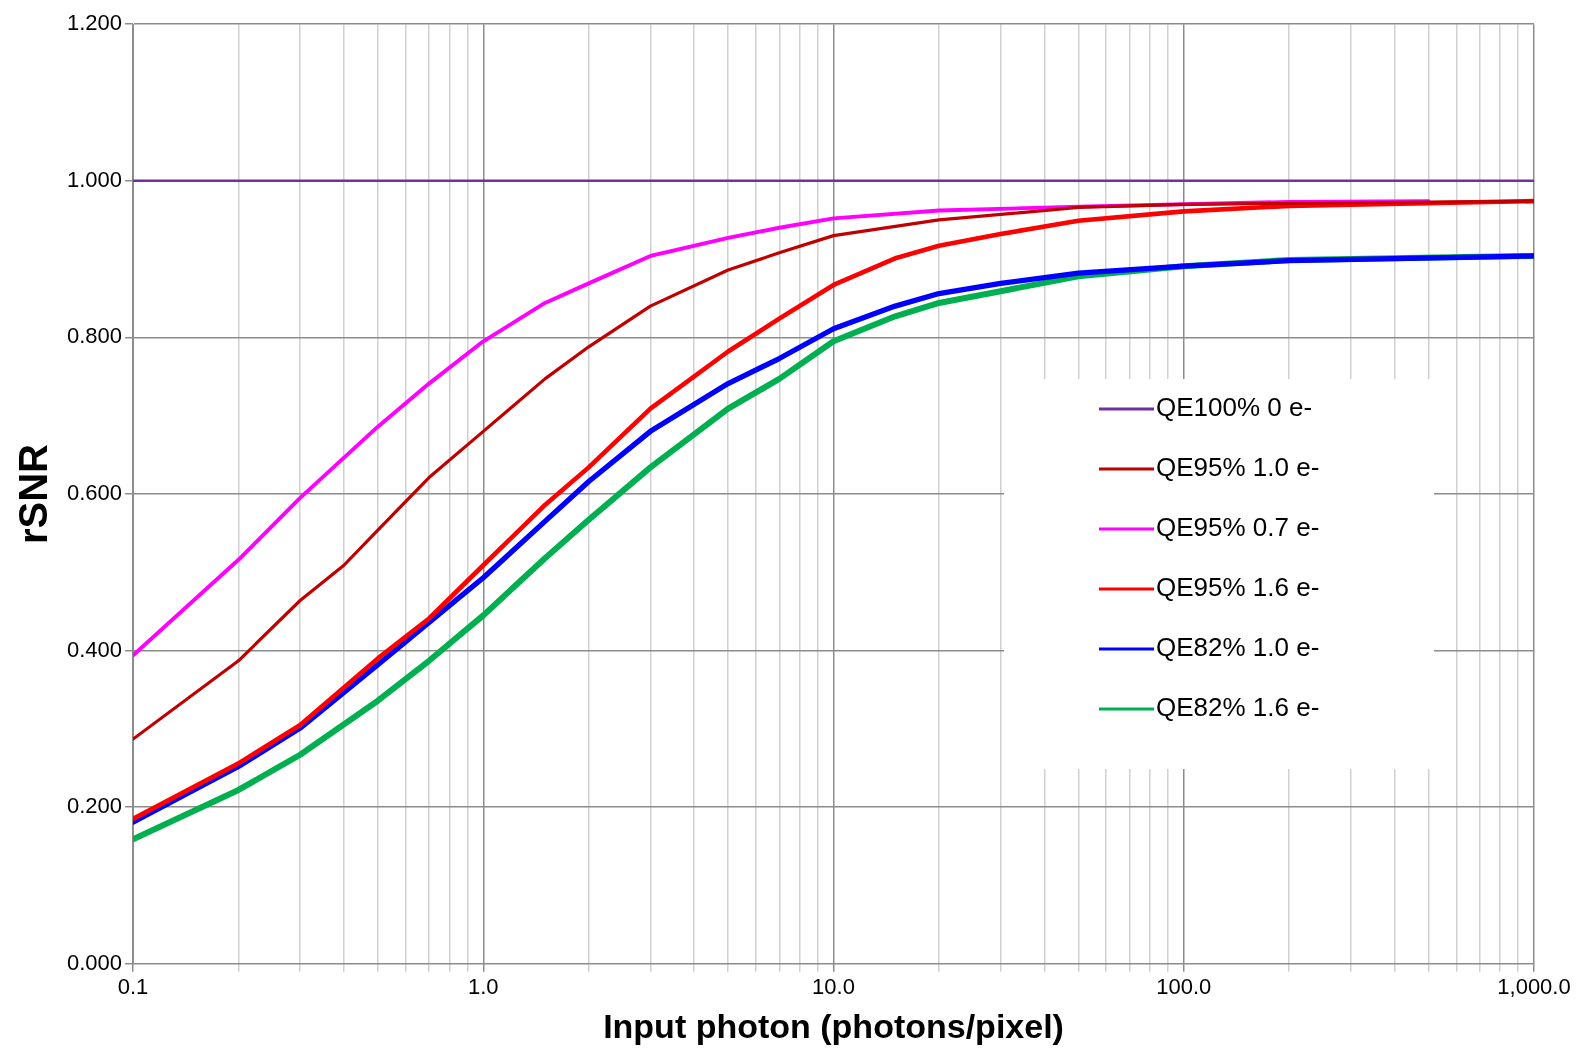 The height and width of the screenshot is (1063, 1584). What do you see at coordinates (1238, 707) in the screenshot?
I see `legend-label: QE82% 1.6 e-` at bounding box center [1238, 707].